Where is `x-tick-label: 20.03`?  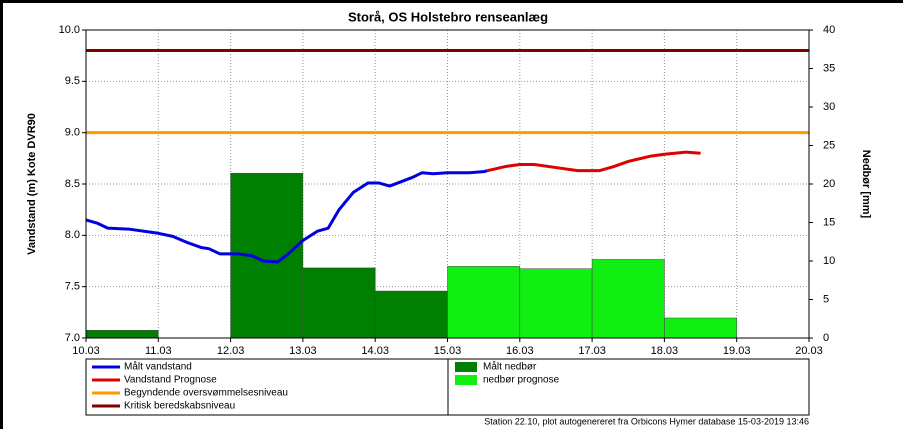
x-tick-label: 20.03 is located at coordinates (809, 351).